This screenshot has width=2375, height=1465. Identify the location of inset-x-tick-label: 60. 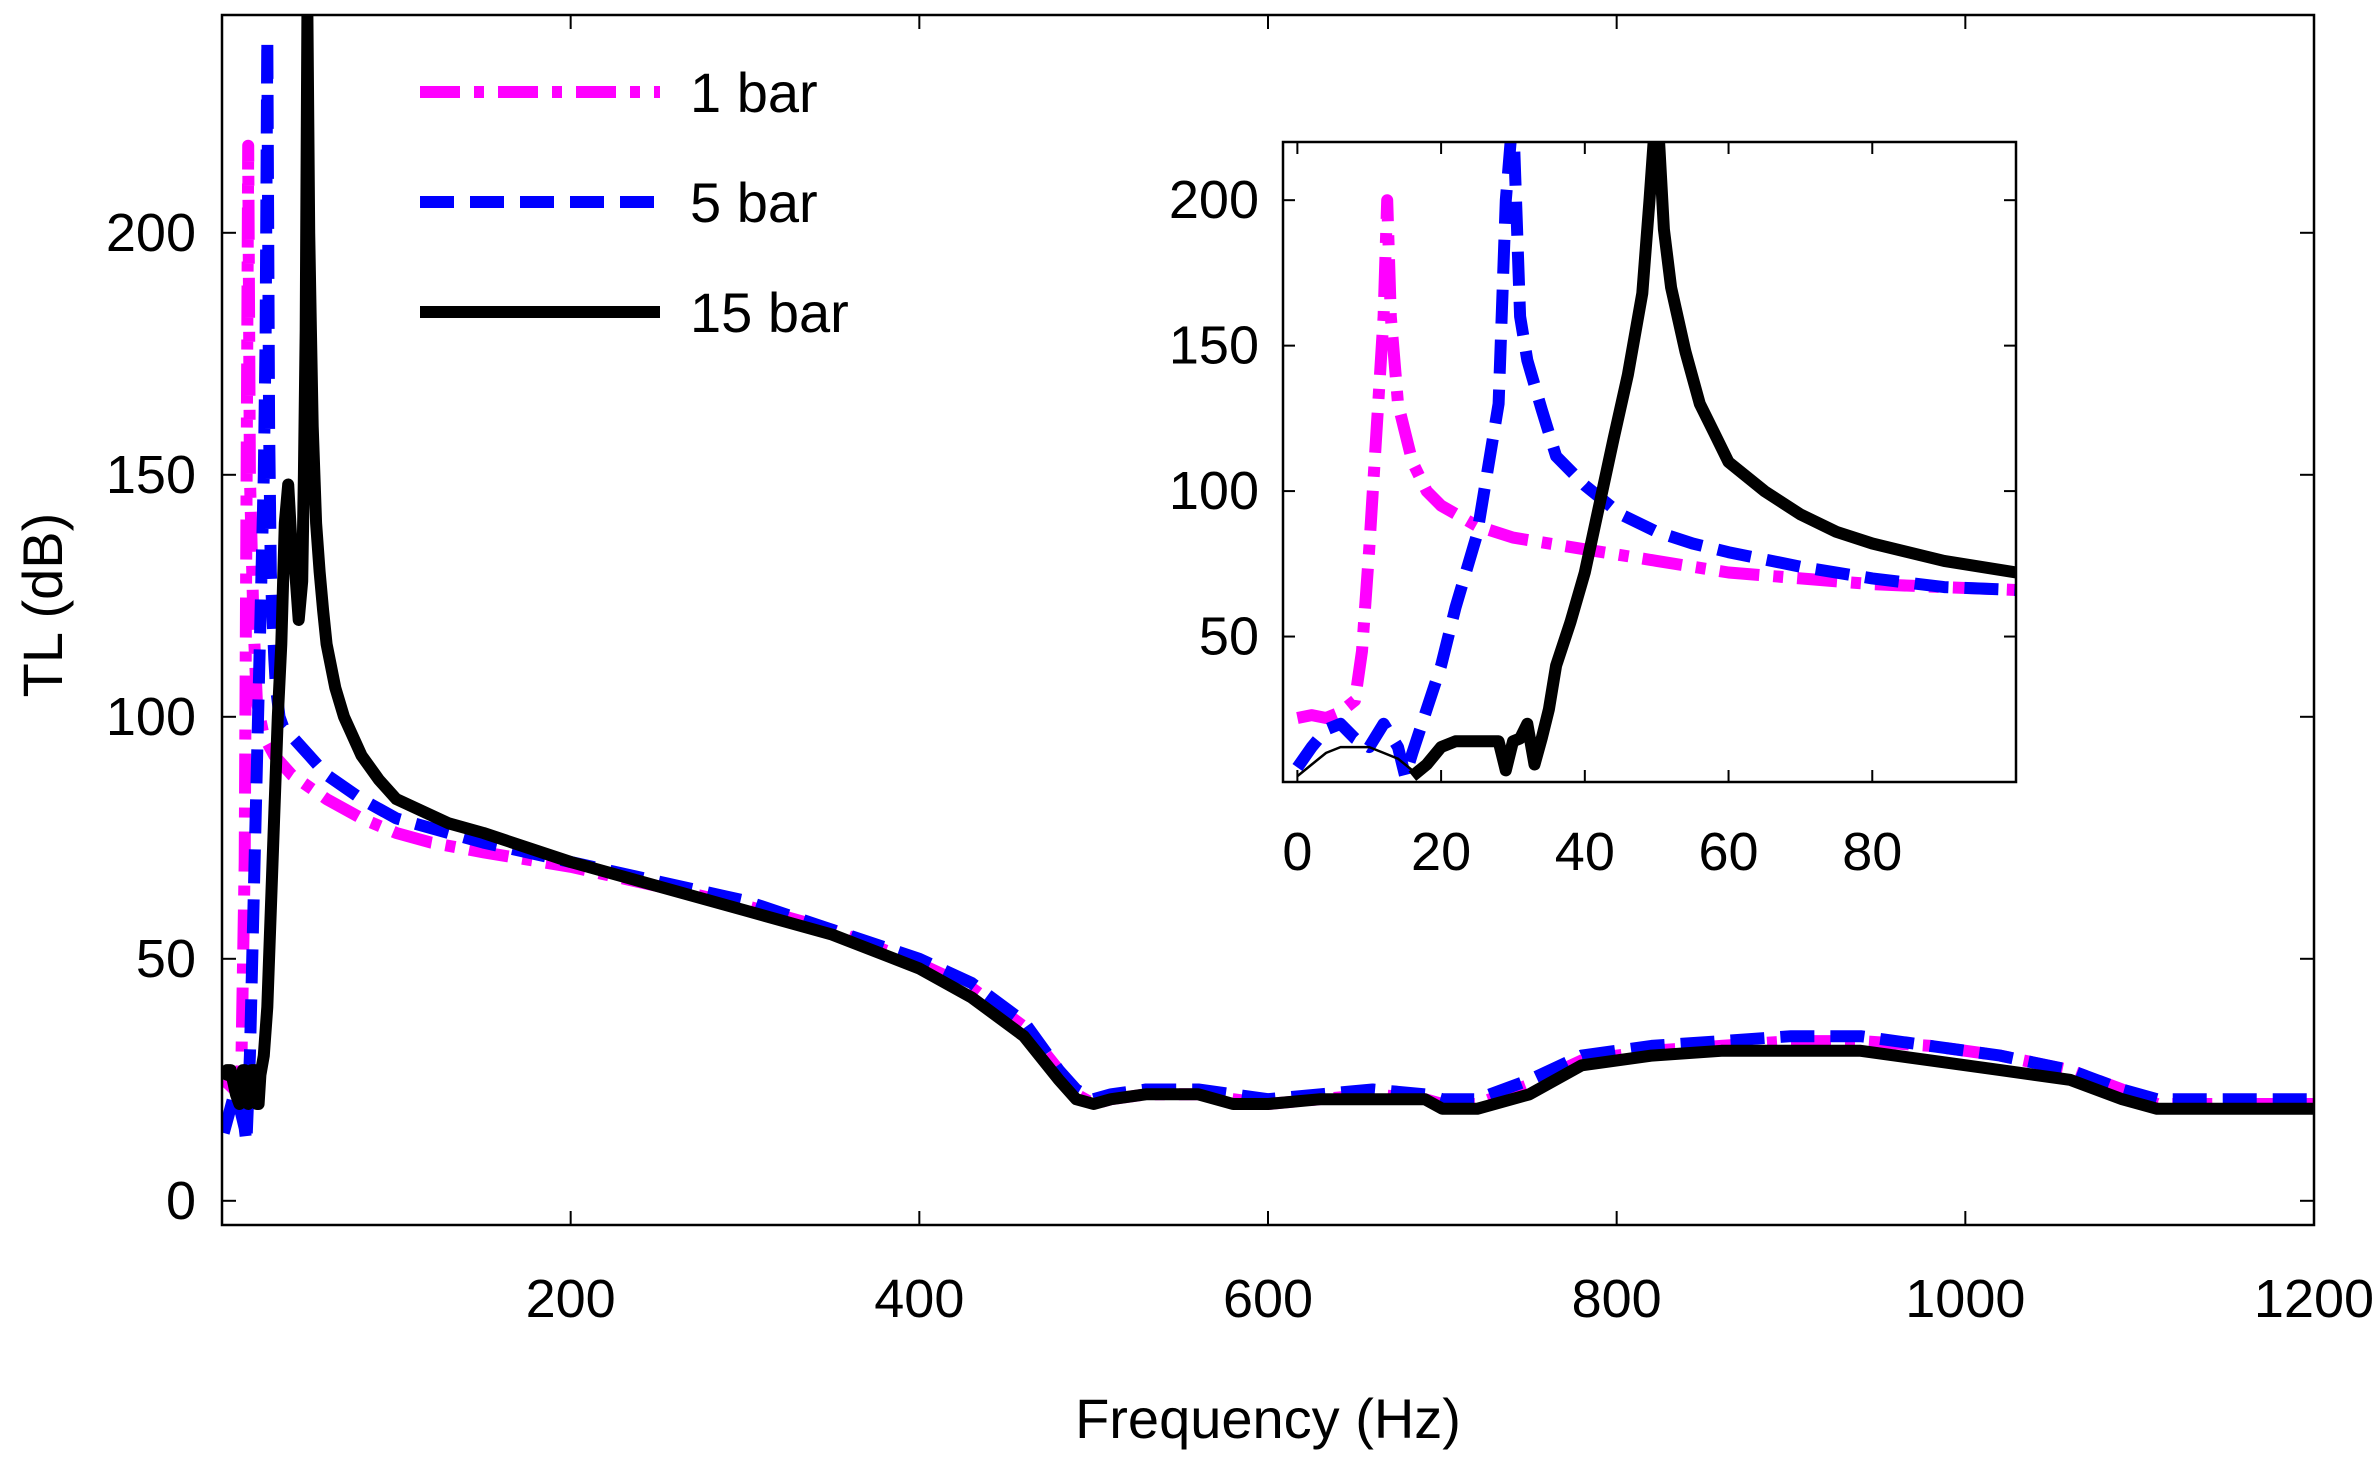
(1729, 852).